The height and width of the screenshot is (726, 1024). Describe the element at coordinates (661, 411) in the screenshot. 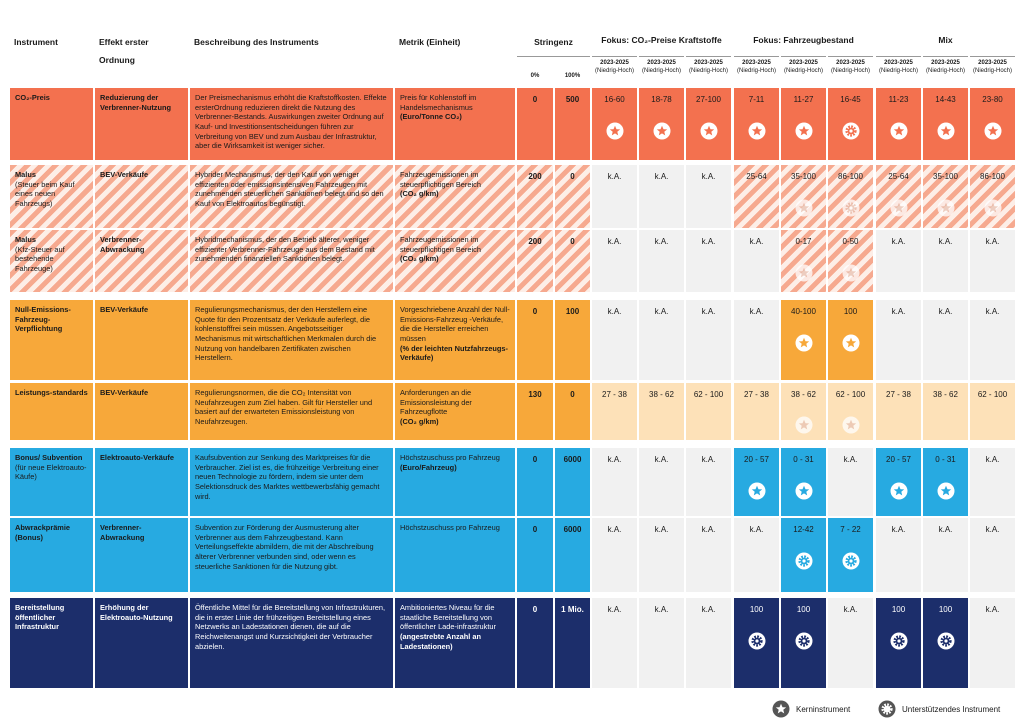

I see `value-cell: 38 - 62` at that location.